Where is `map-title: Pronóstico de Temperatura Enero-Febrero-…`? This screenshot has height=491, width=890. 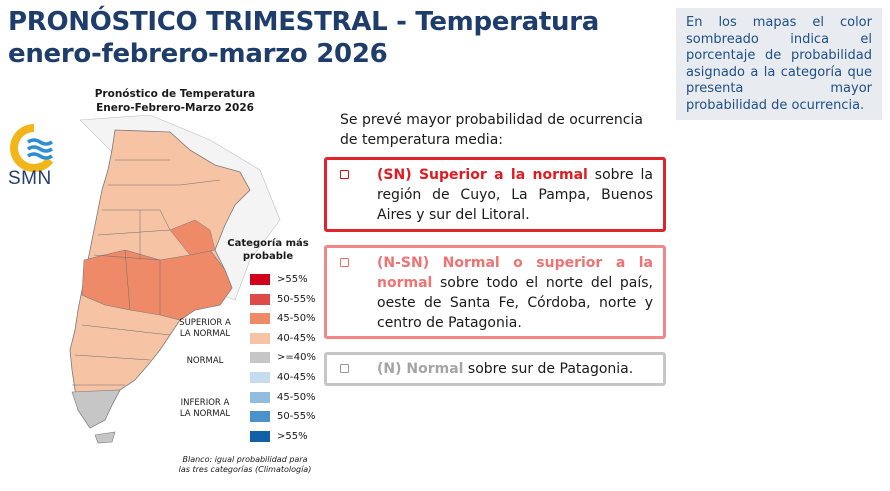
map-title: Pronóstico de Temperatura Enero-Febrero-… is located at coordinates (175, 101).